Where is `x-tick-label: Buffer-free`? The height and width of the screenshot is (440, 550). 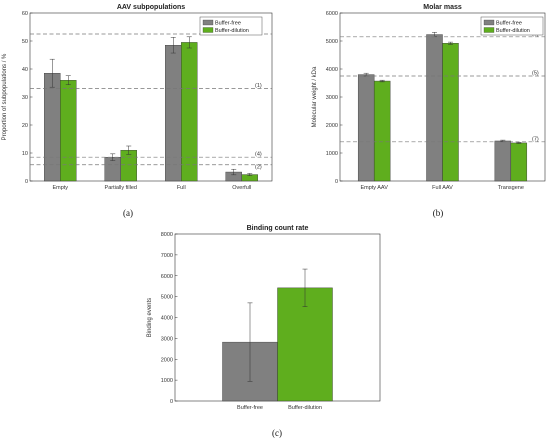
x-tick-label: Buffer-free is located at coordinates (250, 408).